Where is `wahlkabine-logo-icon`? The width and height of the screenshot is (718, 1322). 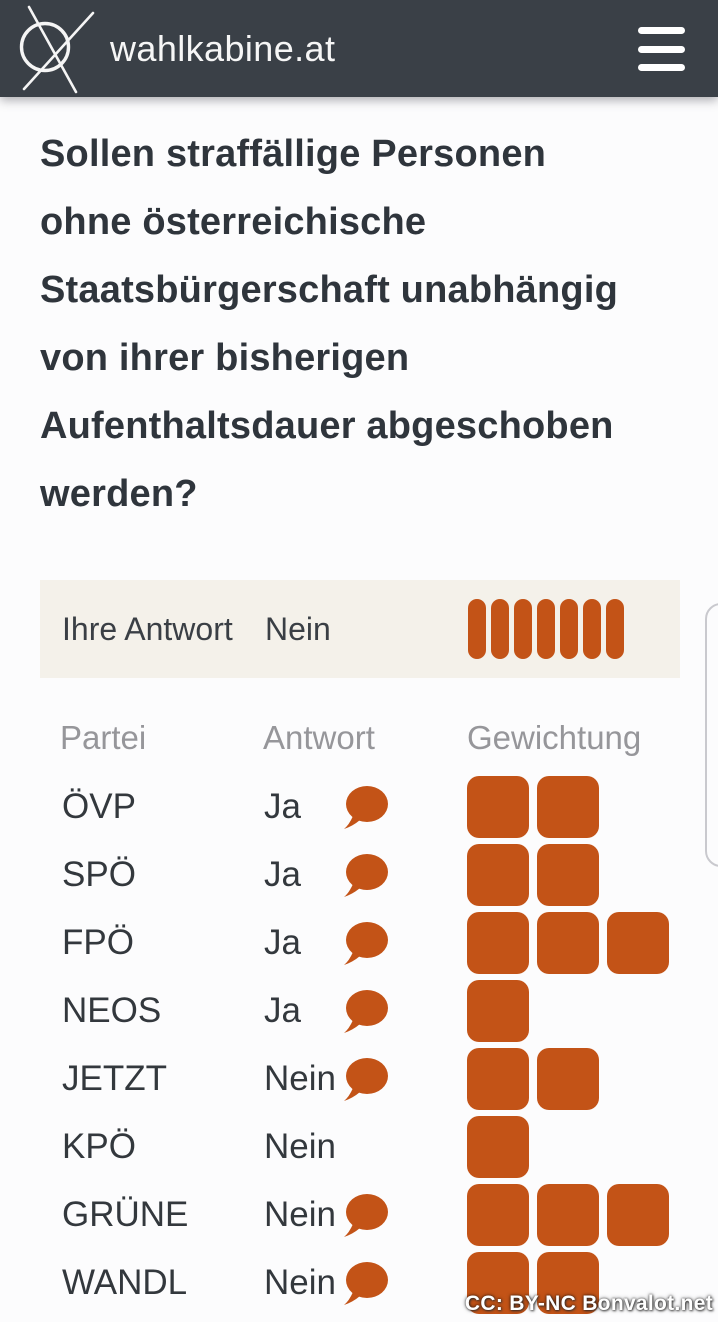
wahlkabine-logo-icon is located at coordinates (58, 48).